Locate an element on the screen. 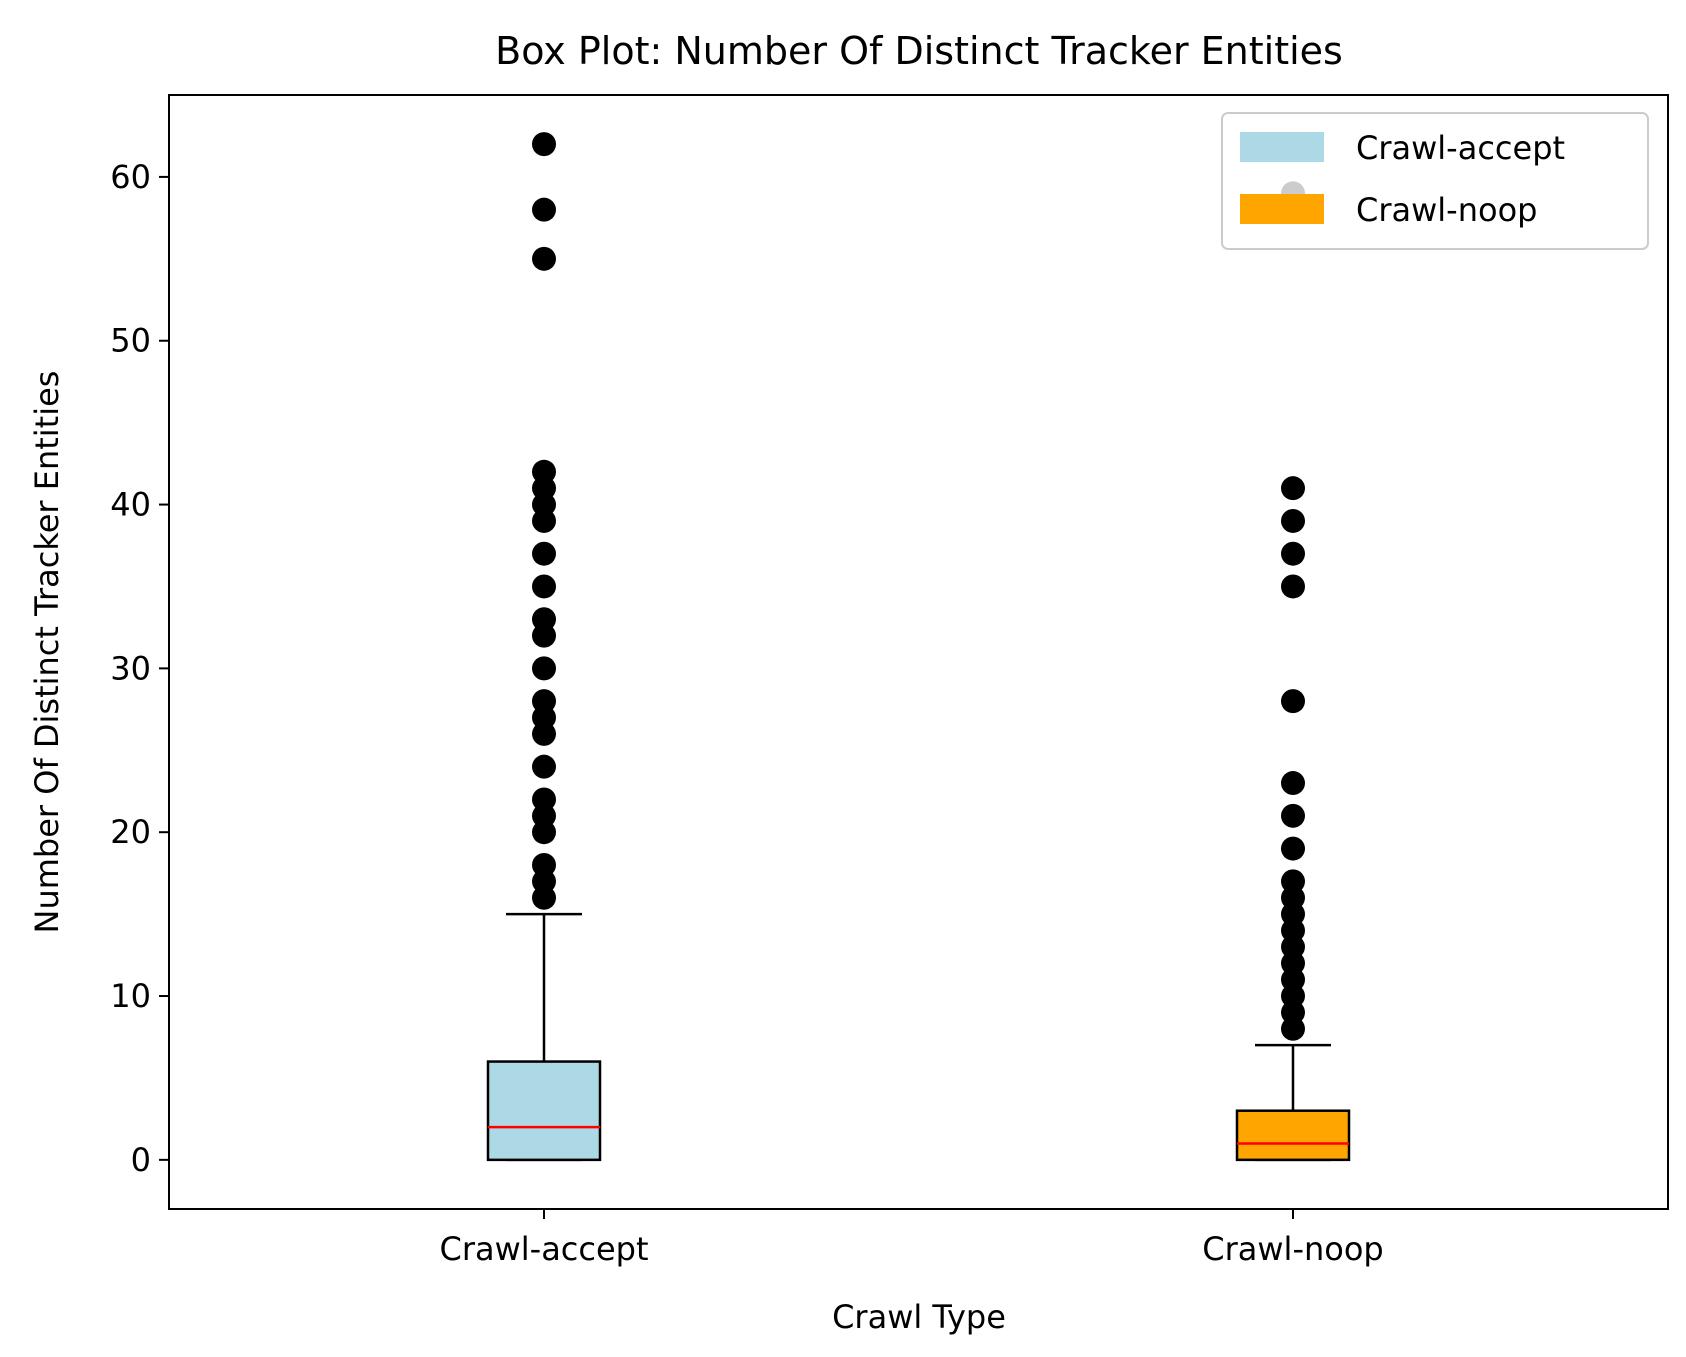  box-group-crawl-noop is located at coordinates (1293, 819).